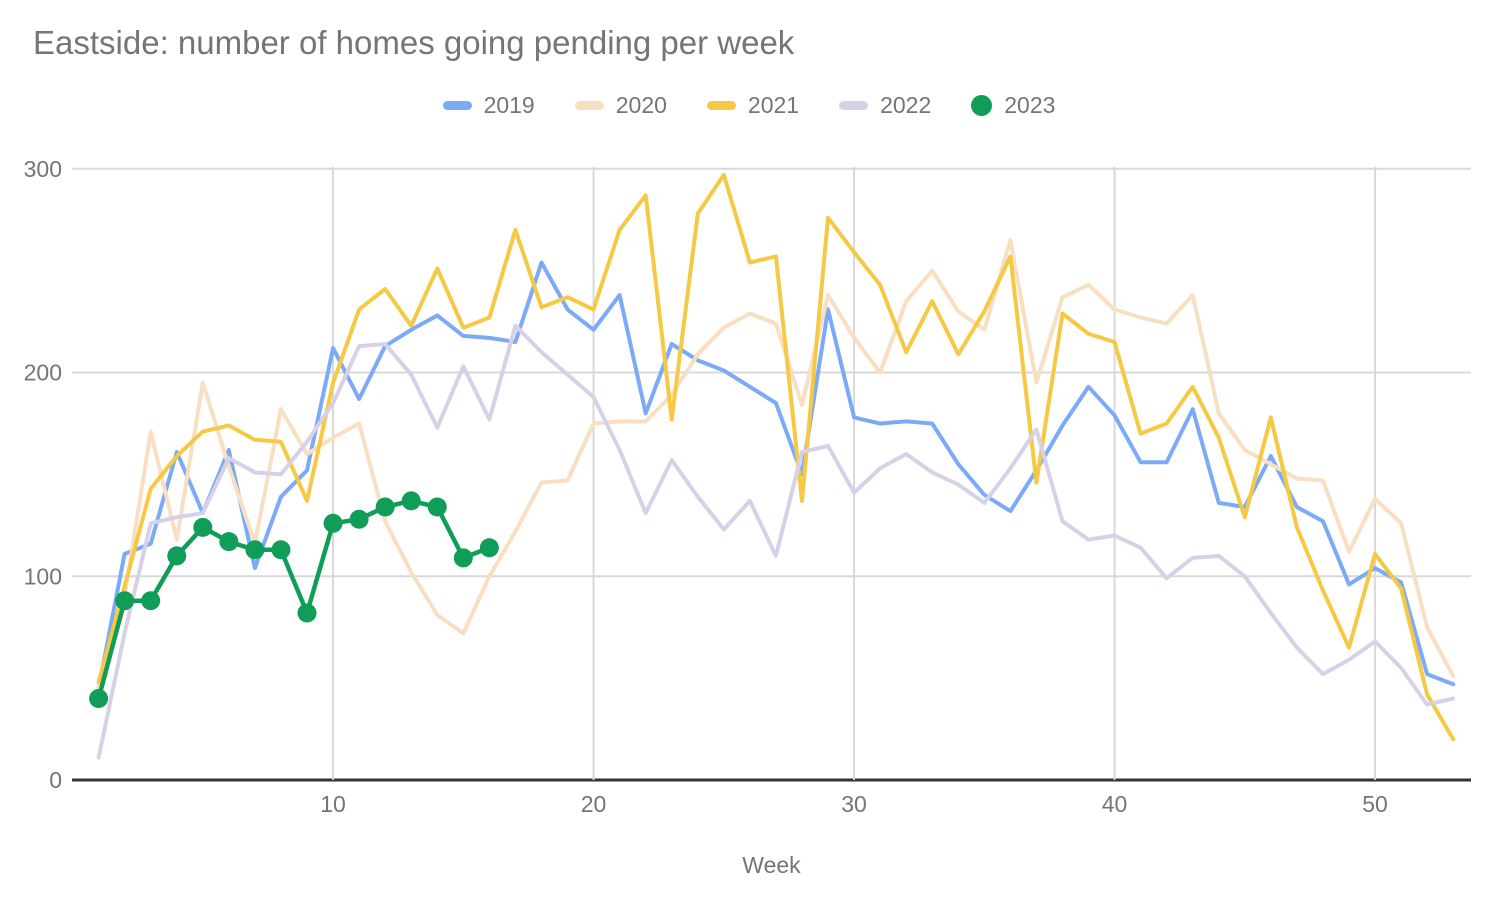  What do you see at coordinates (1030, 105) in the screenshot?
I see `legend-label: 2023` at bounding box center [1030, 105].